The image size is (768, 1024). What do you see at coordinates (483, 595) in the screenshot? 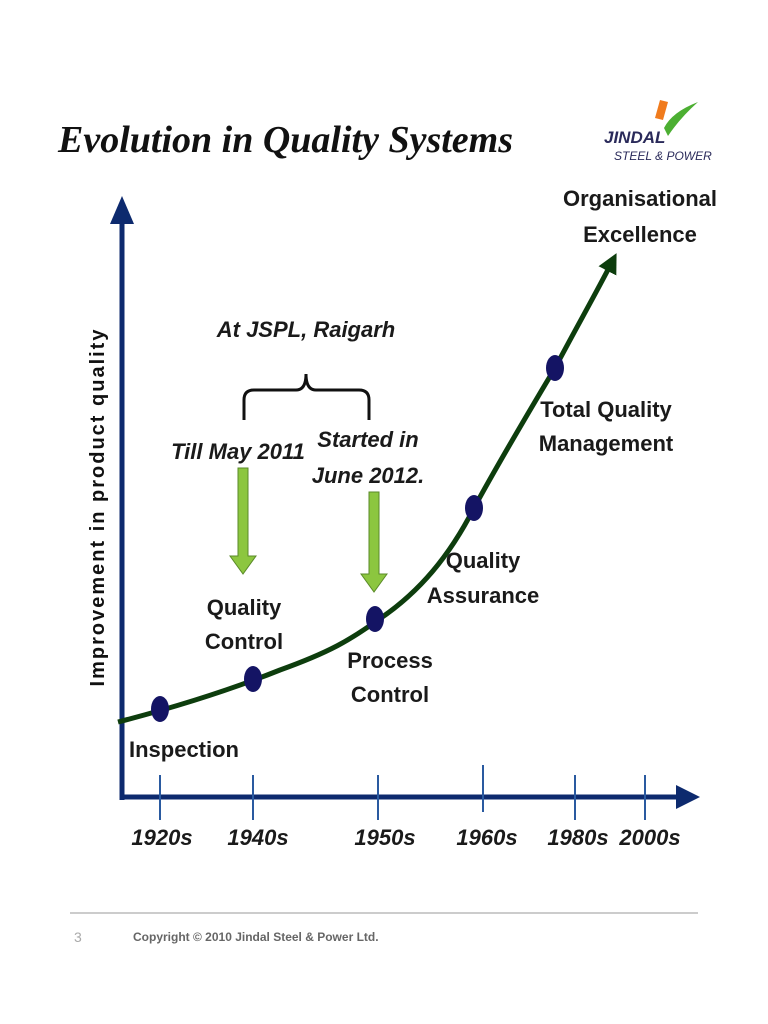
I see `stage-label: Assurance` at bounding box center [483, 595].